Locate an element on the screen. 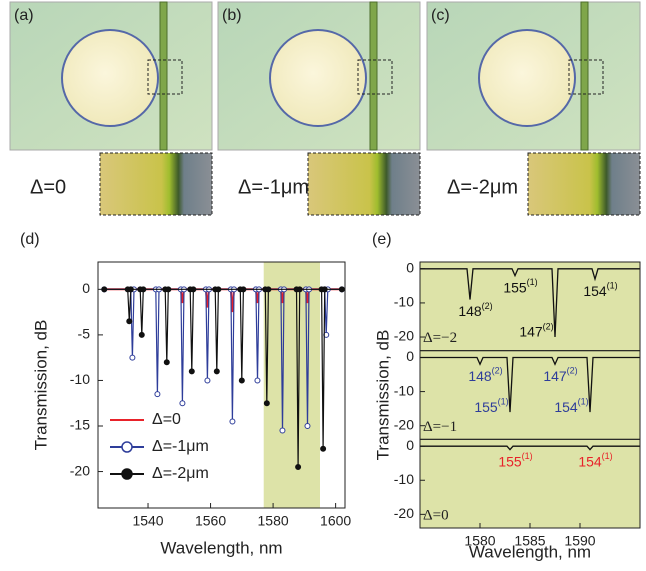 This screenshot has width=646, height=571. subplot-label: Δ=0 is located at coordinates (436, 515).